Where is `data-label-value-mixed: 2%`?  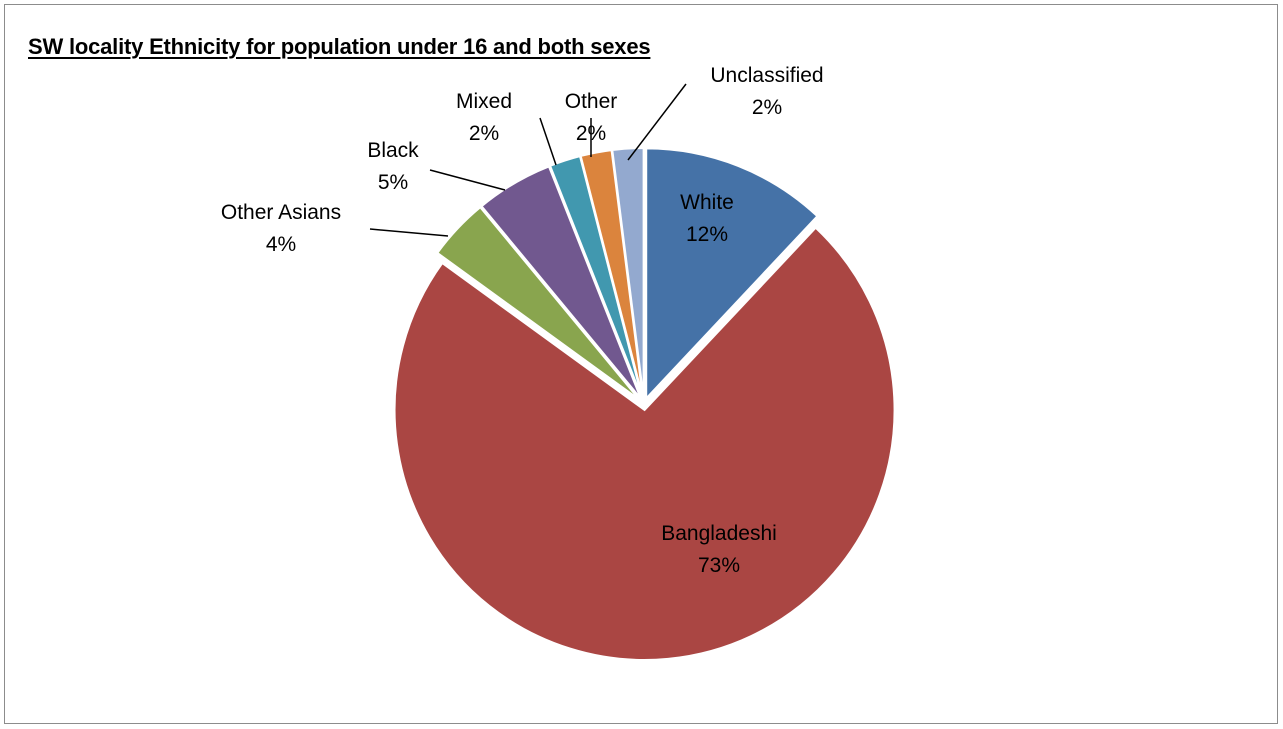 data-label-value-mixed: 2% is located at coordinates (484, 133).